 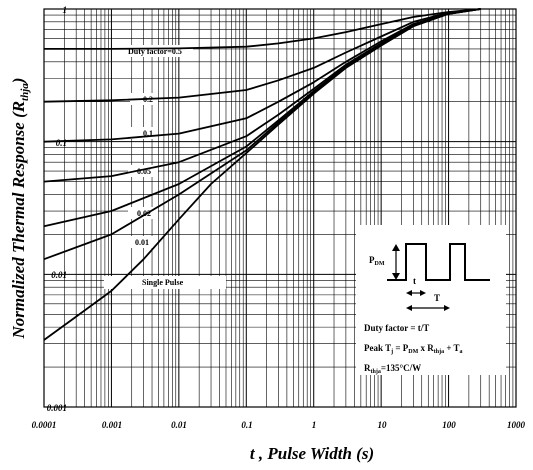 I want to click on peak-x: x R, so click(x=426, y=348).